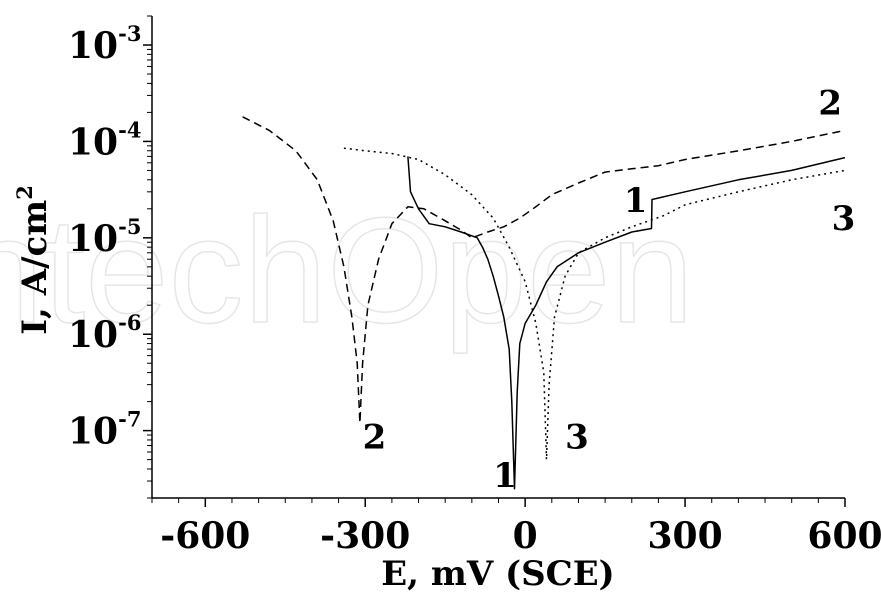  Describe the element at coordinates (497, 574) in the screenshot. I see `x-axis-title: E, mV (SCE)` at that location.